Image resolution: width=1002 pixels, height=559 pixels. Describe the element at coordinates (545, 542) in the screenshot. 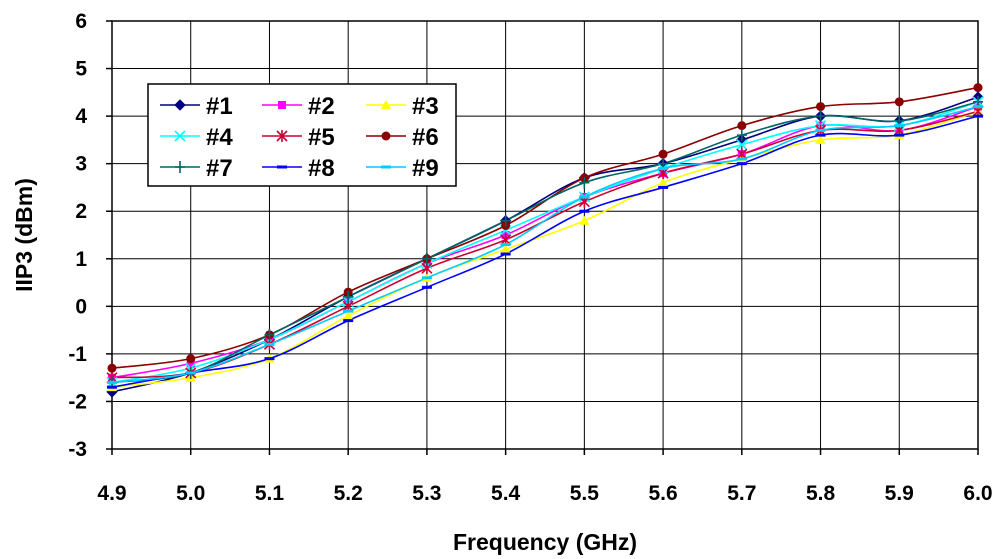

I see `x-axis-title: Frequency (GHz)` at that location.